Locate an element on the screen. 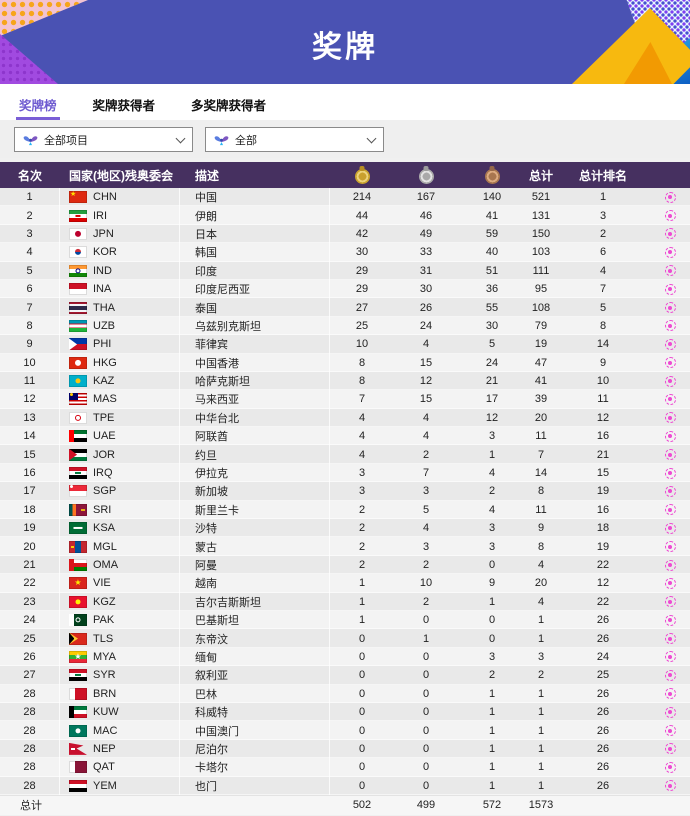 This screenshot has width=690, height=816. gold-count-cell: 8 is located at coordinates (362, 362).